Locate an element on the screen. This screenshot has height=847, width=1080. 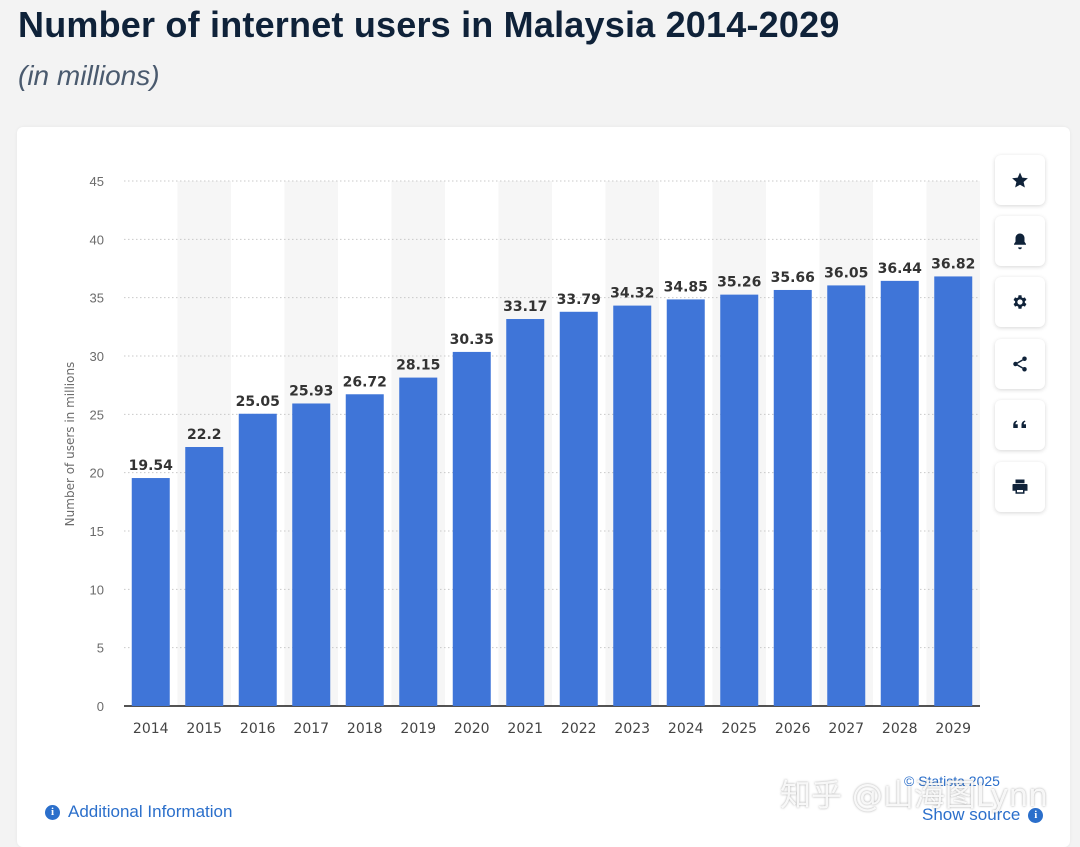
y-tick-label: 45 is located at coordinates (97, 181).